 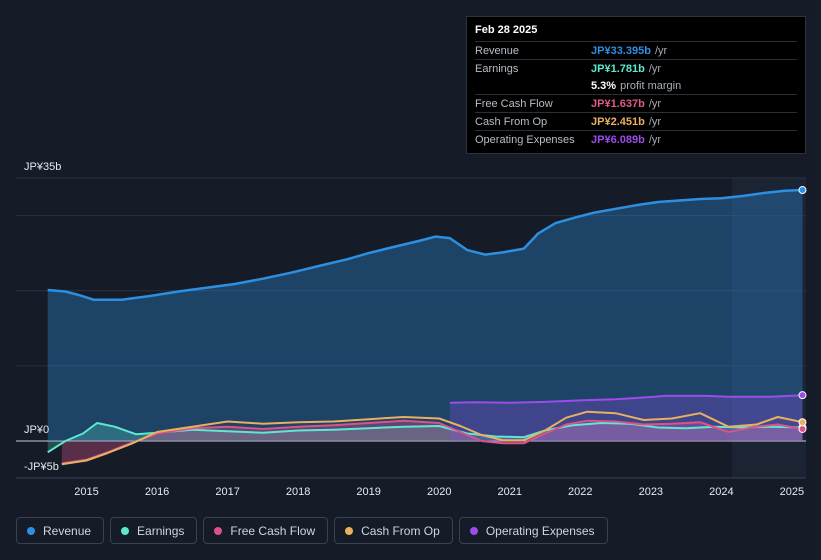 I want to click on x-tick-label: 2025, so click(x=792, y=492).